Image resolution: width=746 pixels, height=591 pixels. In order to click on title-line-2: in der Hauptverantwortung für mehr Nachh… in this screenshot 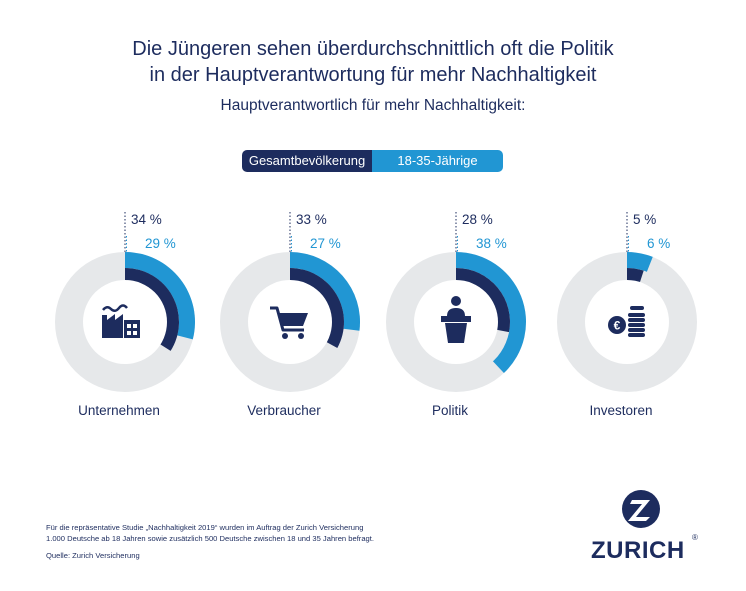, I will do `click(373, 75)`.